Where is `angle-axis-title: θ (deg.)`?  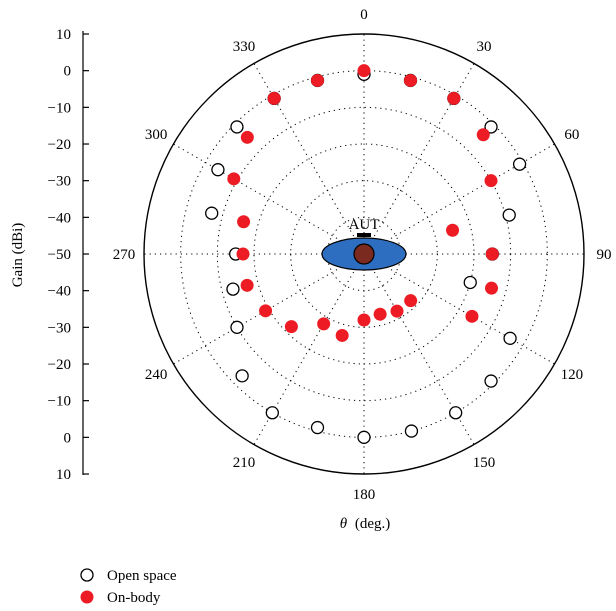 angle-axis-title: θ (deg.) is located at coordinates (365, 524).